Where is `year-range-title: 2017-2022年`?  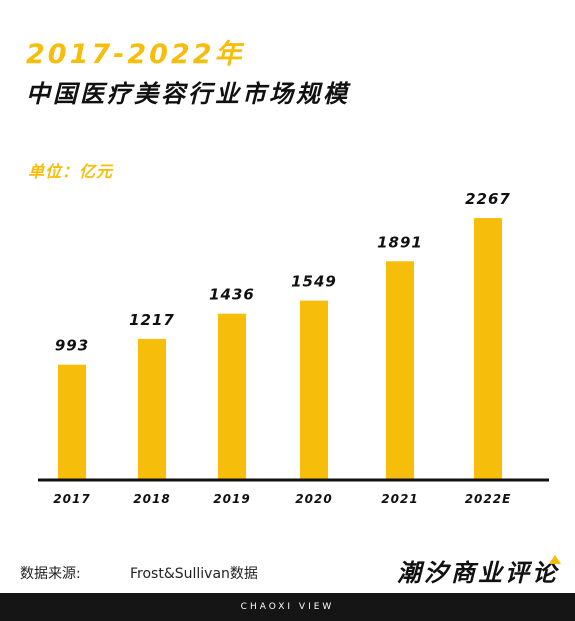 year-range-title: 2017-2022年 is located at coordinates (135, 54).